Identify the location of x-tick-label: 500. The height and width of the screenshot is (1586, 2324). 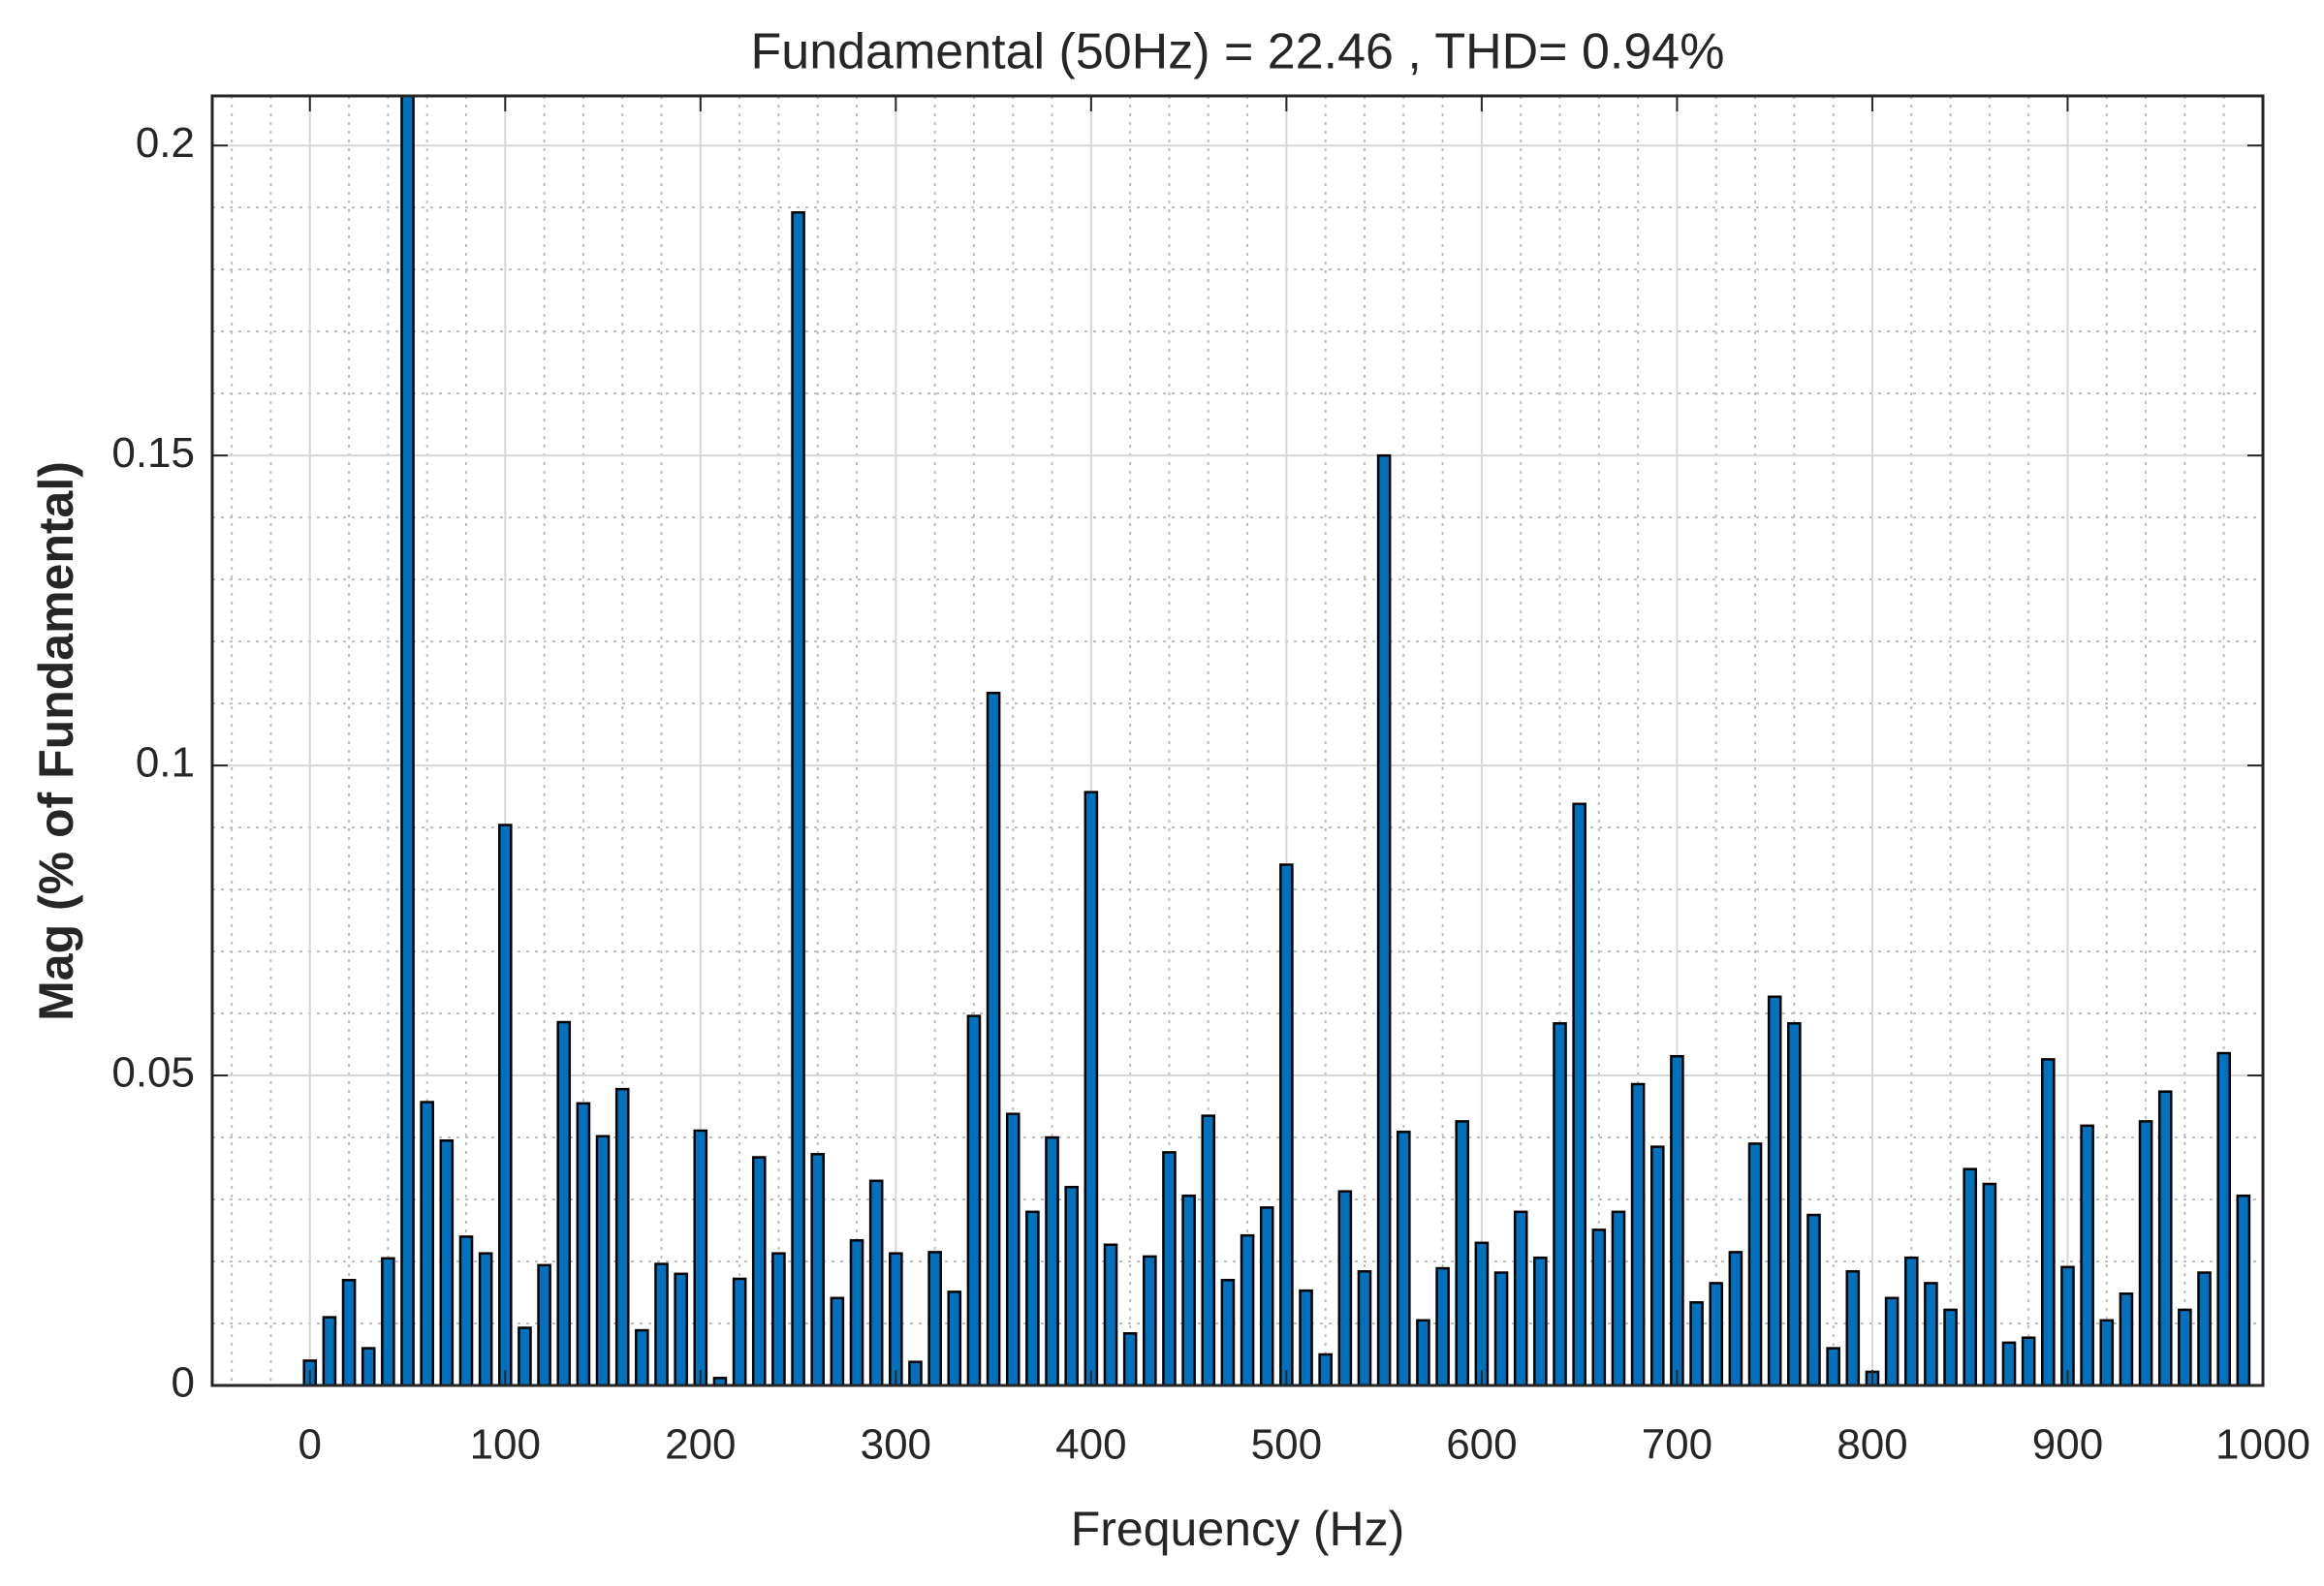
(1287, 1445).